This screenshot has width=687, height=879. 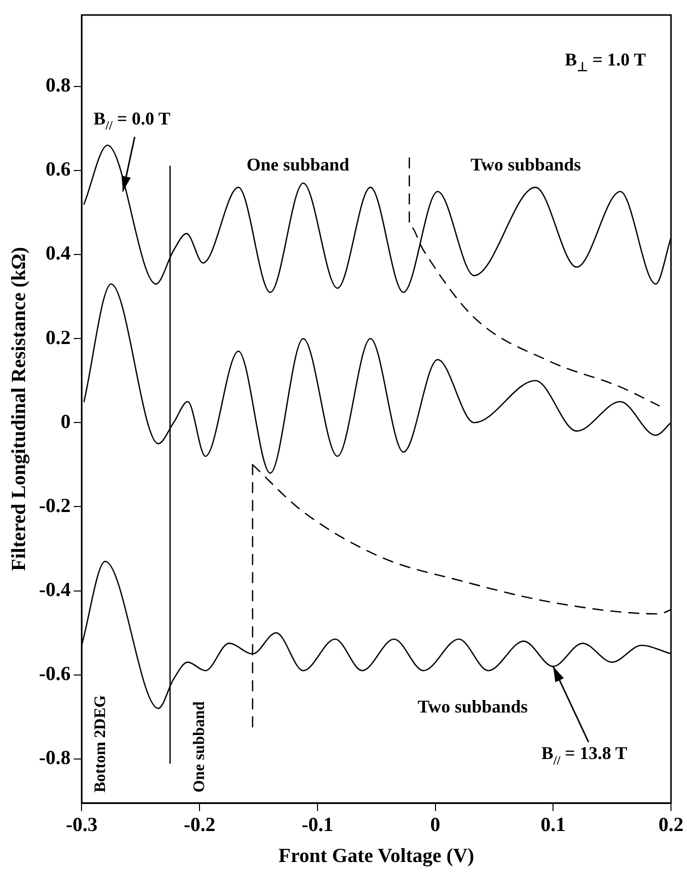 I want to click on y-tick-label: 0.6, so click(x=58, y=169).